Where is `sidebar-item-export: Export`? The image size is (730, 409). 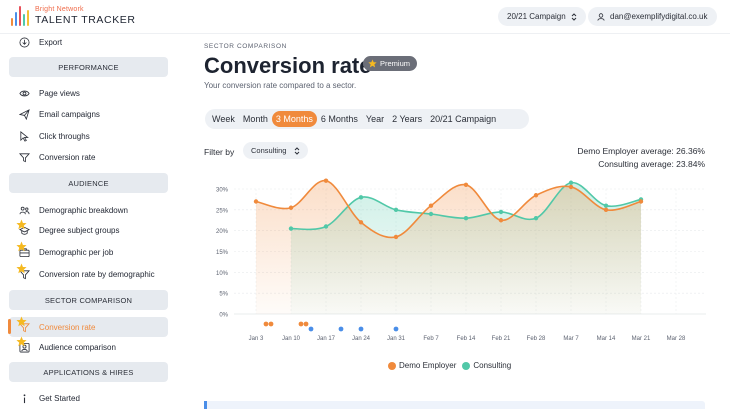
sidebar-item-export: Export is located at coordinates (40, 42).